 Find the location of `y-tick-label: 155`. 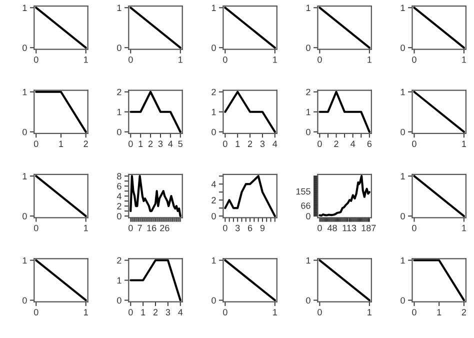

y-tick-label: 155 is located at coordinates (303, 191).